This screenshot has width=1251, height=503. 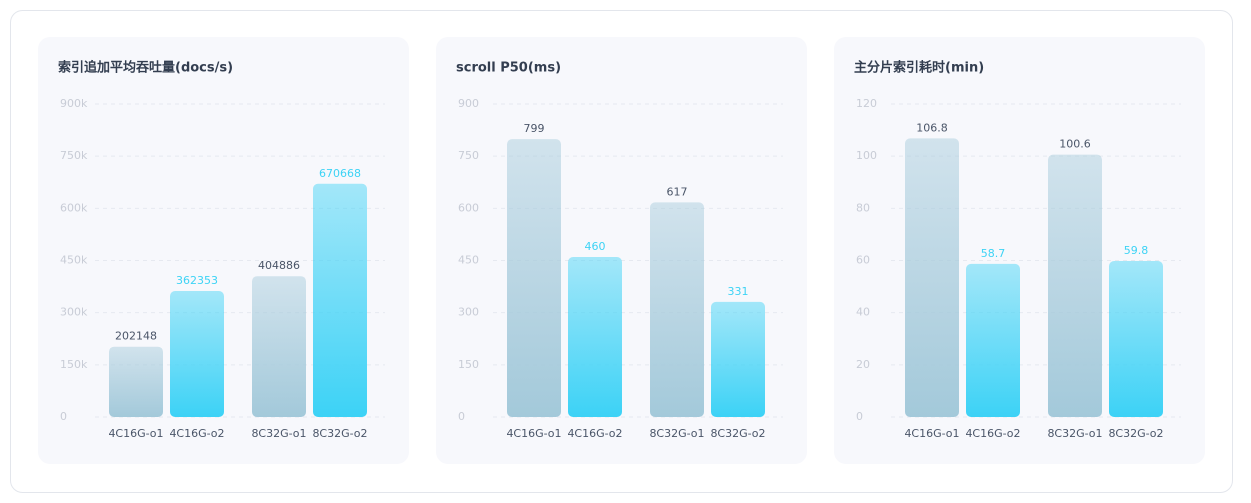 I want to click on chart-title: scroll P50(ms), so click(x=508, y=68).